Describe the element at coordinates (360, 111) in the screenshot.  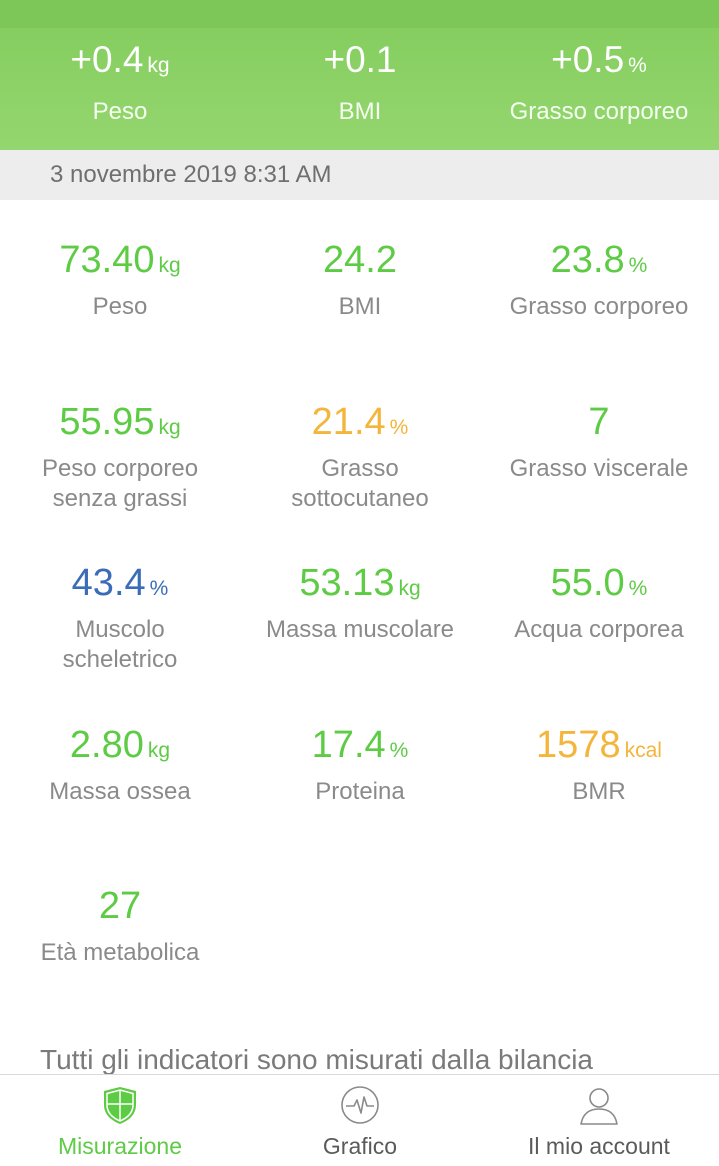
I see `summary-bmi-label: BMI` at that location.